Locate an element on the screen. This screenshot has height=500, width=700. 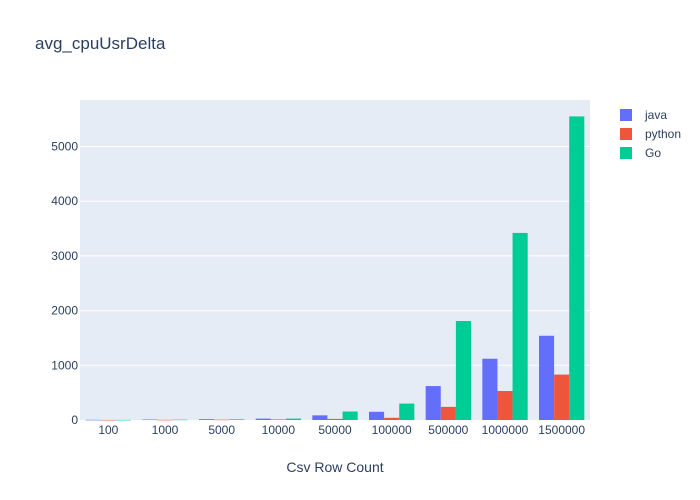
y-tick-label: 3000 is located at coordinates (64, 256).